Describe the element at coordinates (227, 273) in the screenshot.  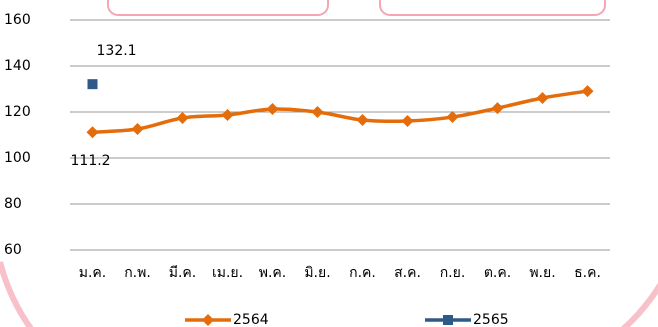
I see `x-tick-label: เม.ย.` at that location.